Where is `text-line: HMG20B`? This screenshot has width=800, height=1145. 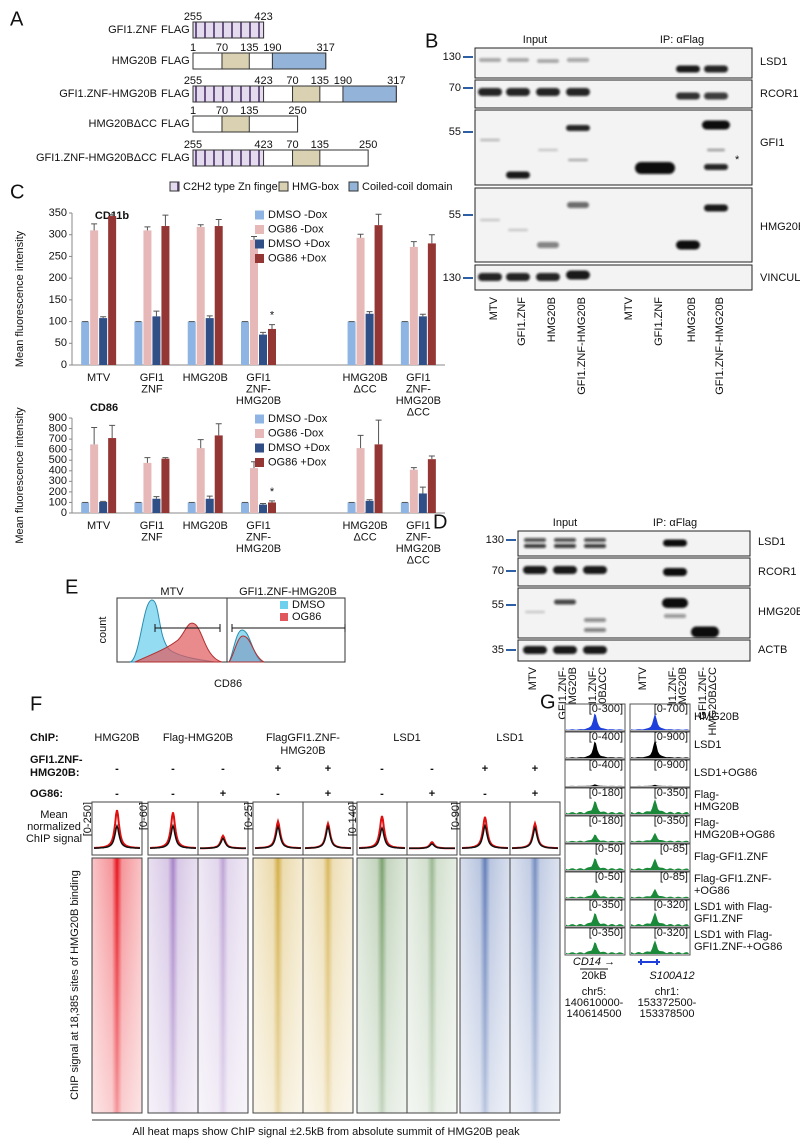
text-line: HMG20B is located at coordinates (573, 689).